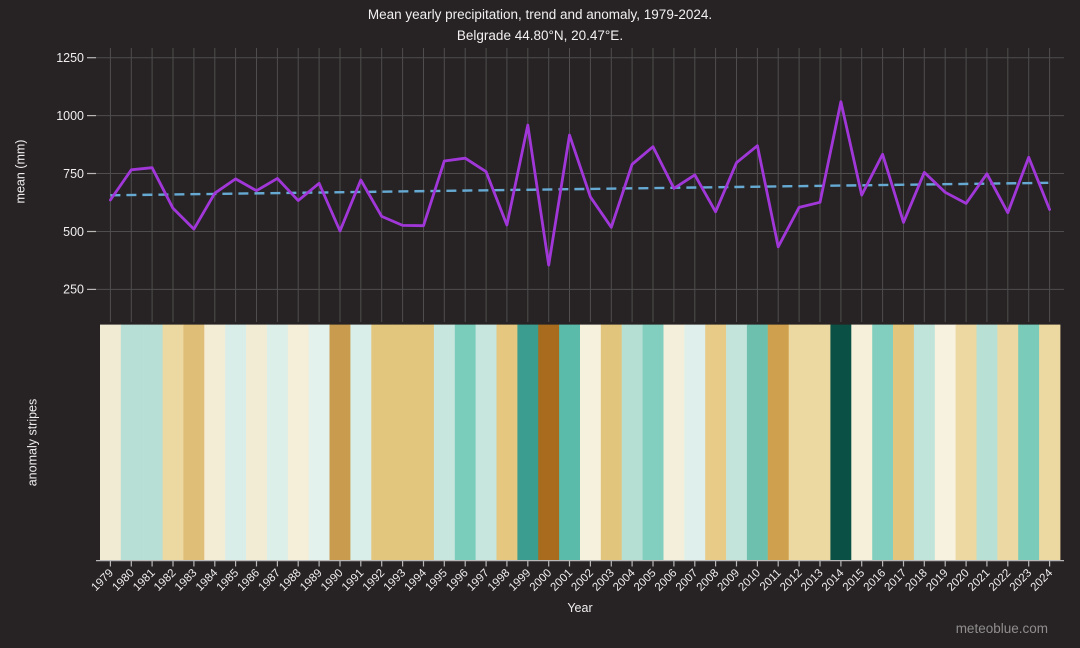 Image resolution: width=1080 pixels, height=648 pixels. I want to click on x-tick-label: 2007, so click(687, 580).